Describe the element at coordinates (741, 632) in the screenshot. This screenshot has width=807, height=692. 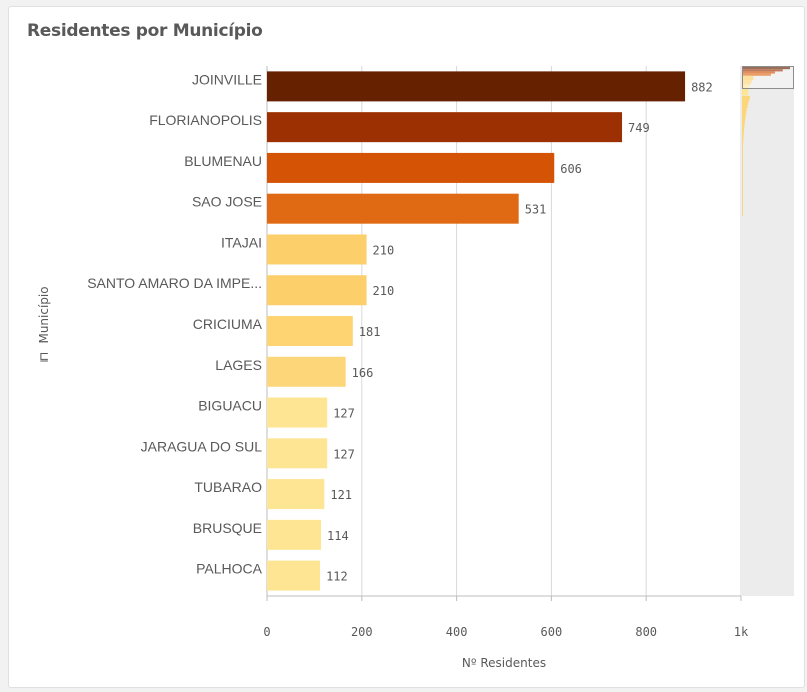
I see `x-tick-label: 1k` at that location.